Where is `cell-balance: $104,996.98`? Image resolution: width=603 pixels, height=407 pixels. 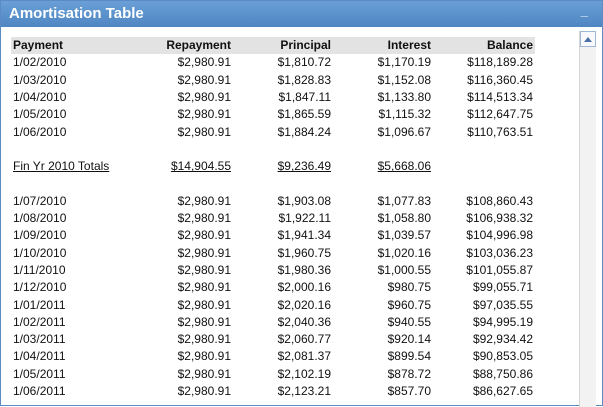 cell-balance: $104,996.98 is located at coordinates (499, 235).